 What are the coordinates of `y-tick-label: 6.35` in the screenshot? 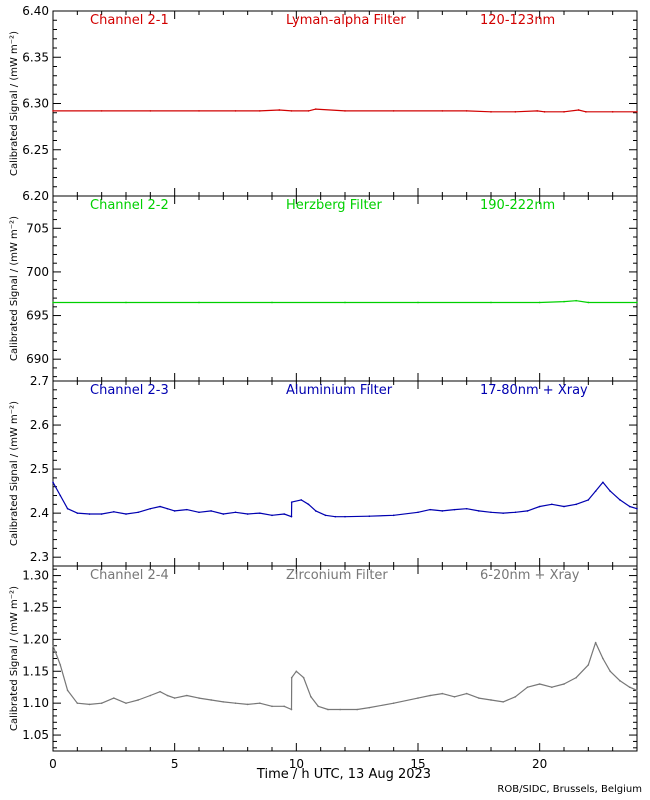 It's located at (35, 57).